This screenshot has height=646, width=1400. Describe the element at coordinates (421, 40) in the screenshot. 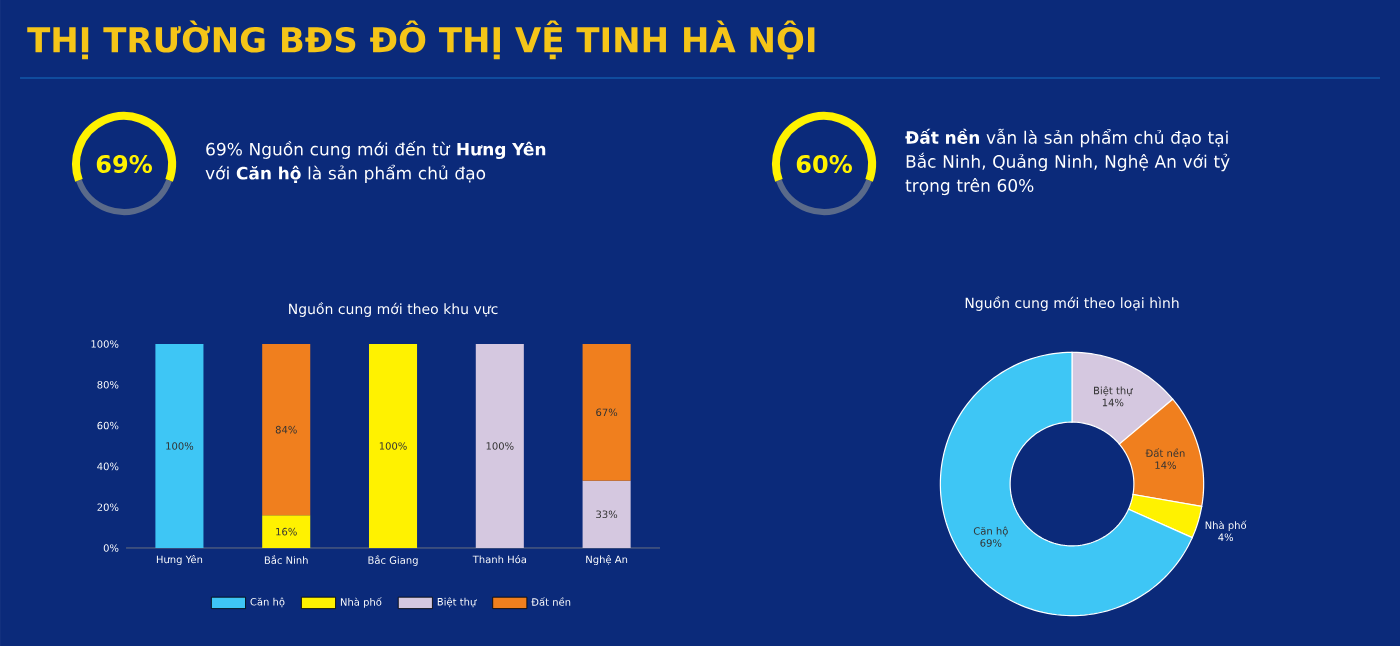

I see `text: THỊ TRƯỜNG BĐS ĐÔ THỊ VỆ TINH HÀ NỘI` at that location.